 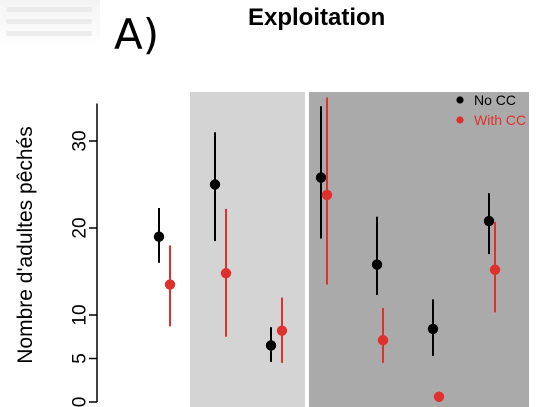 I want to click on legend-label-no-cc: No CC, so click(x=495, y=100).